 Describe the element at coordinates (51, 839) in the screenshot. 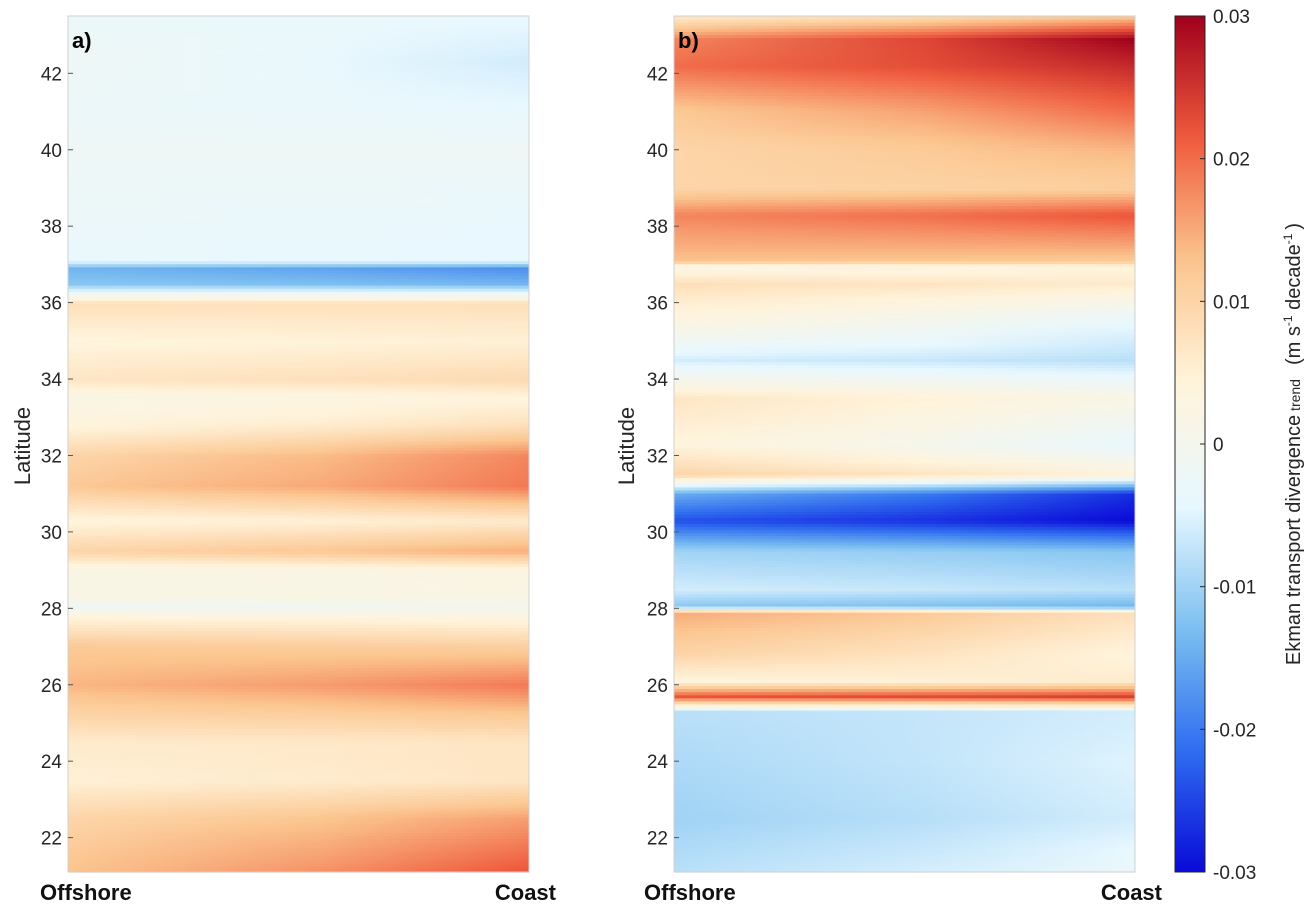

I see `ytick-label: 22` at that location.